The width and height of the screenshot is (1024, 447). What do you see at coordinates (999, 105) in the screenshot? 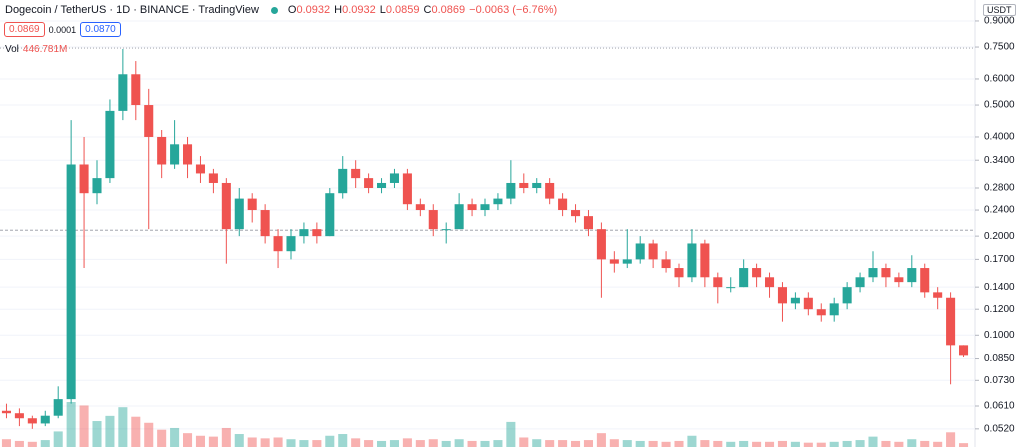
I see `y-tick-label: 0.5000` at bounding box center [999, 105].